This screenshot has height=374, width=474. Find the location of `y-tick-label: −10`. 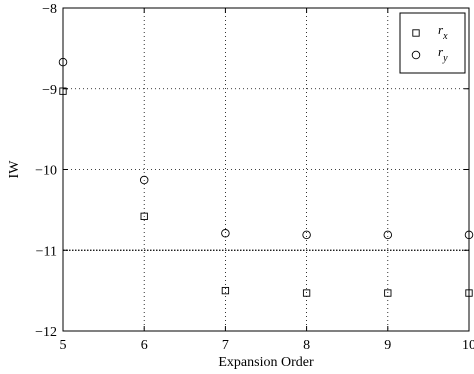

y-tick-label: −10 is located at coordinates (46, 171).